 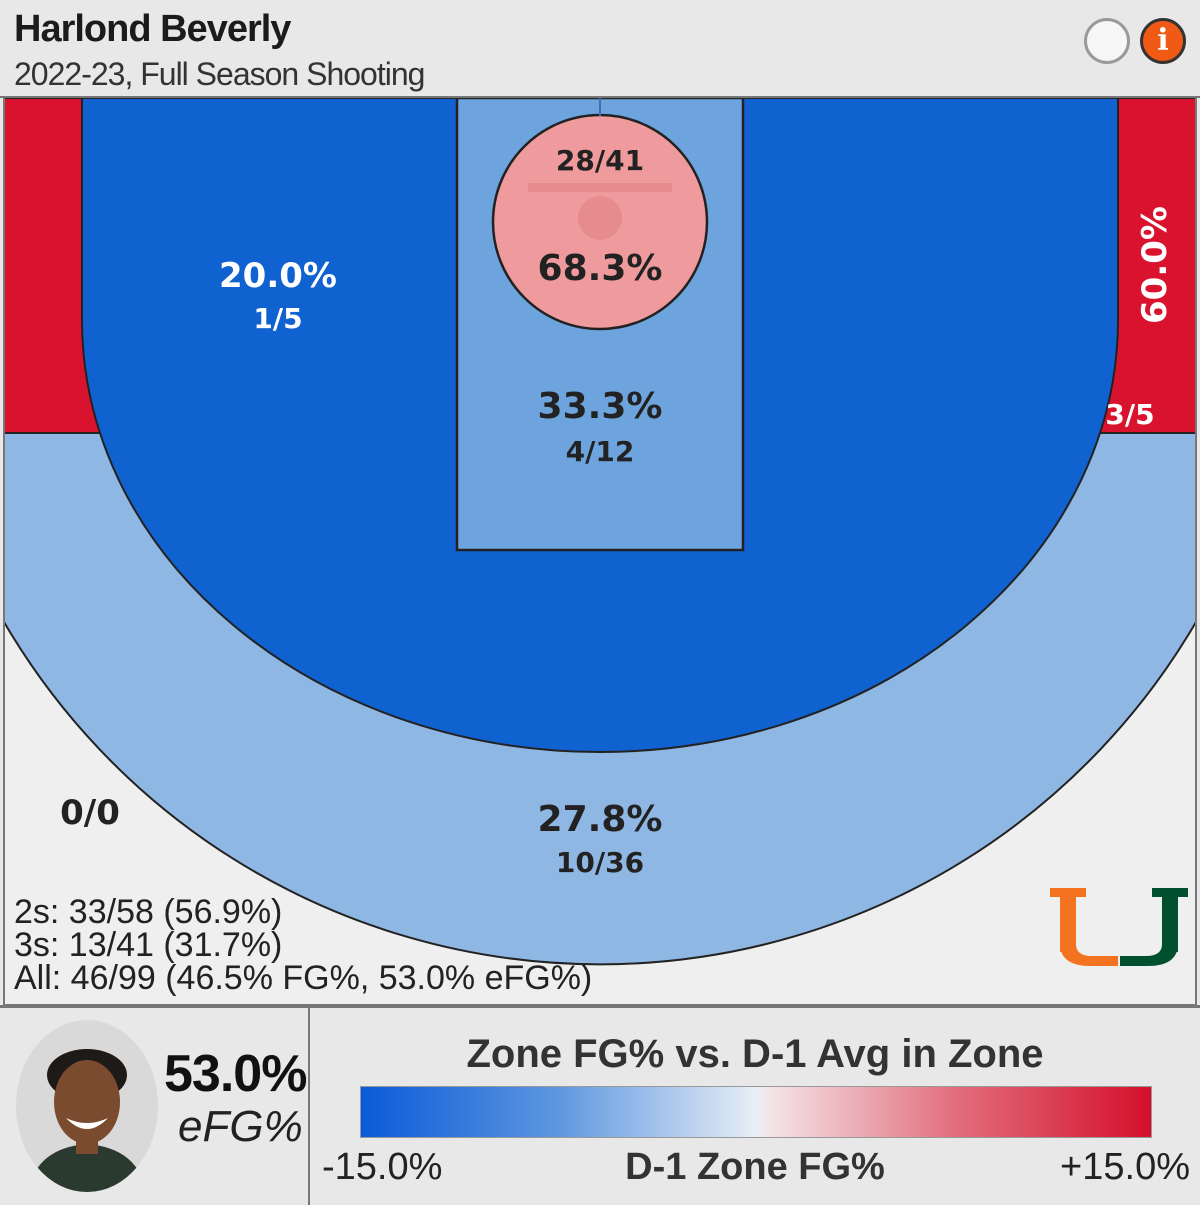 I want to click on right-corner-made-att: 3/5, so click(x=1129, y=414).